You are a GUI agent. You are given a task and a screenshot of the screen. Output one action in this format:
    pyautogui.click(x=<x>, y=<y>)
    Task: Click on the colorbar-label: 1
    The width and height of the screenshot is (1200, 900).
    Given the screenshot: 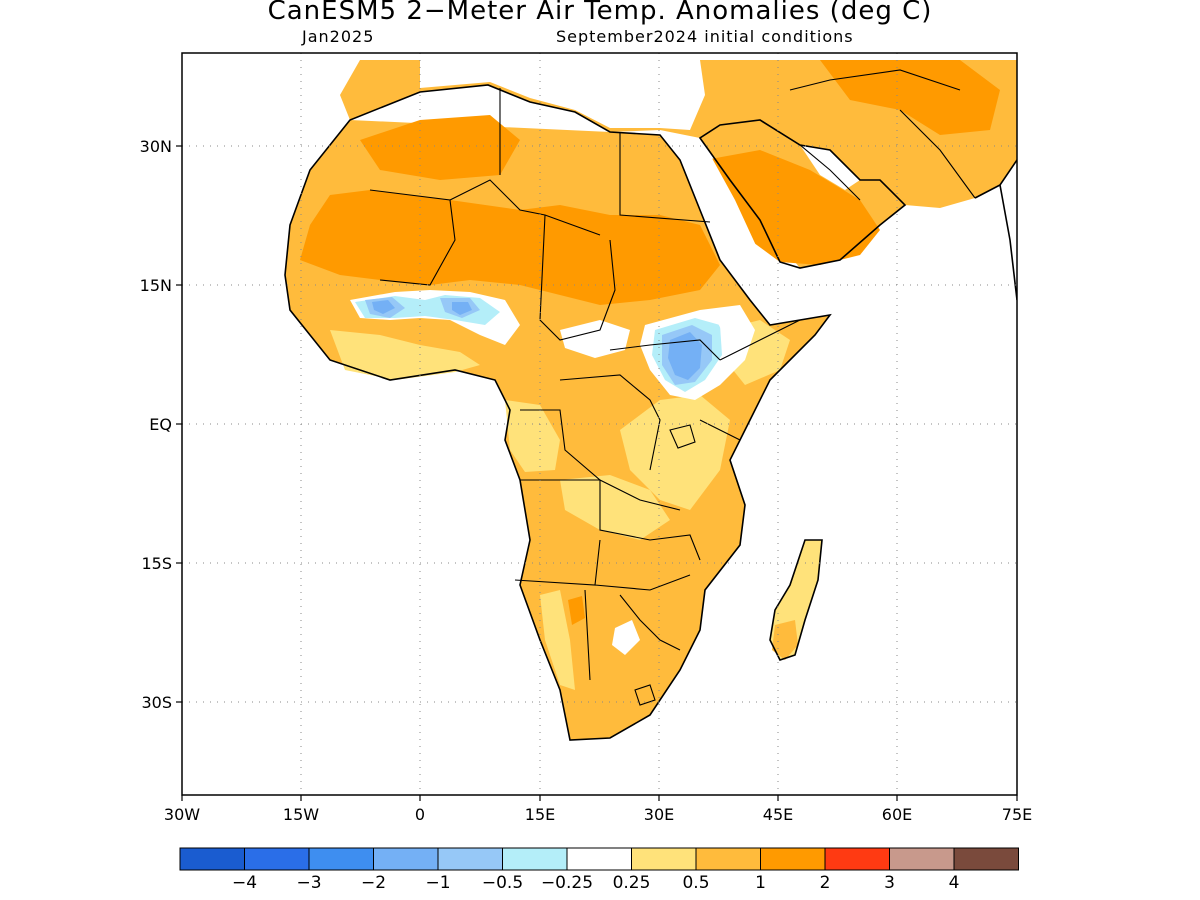 What is the action you would take?
    pyautogui.click(x=760, y=883)
    